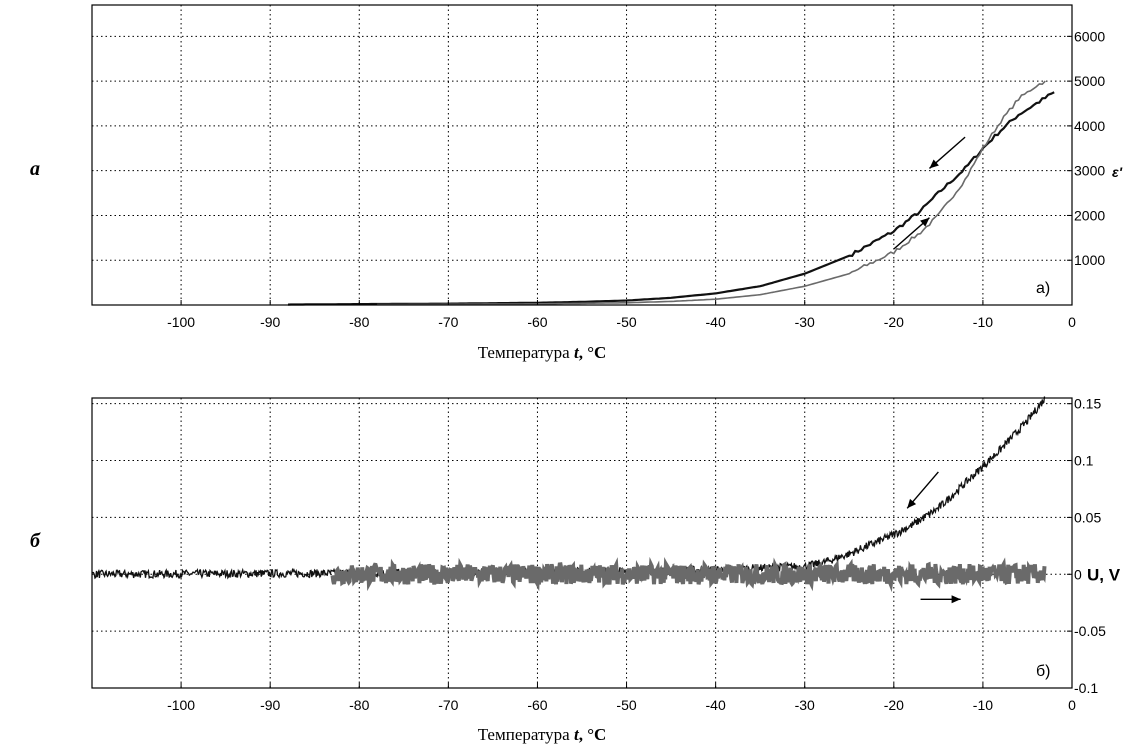 This screenshot has width=1148, height=746. Describe the element at coordinates (1084, 461) in the screenshot. I see `y-tick-label: 0.1` at that location.